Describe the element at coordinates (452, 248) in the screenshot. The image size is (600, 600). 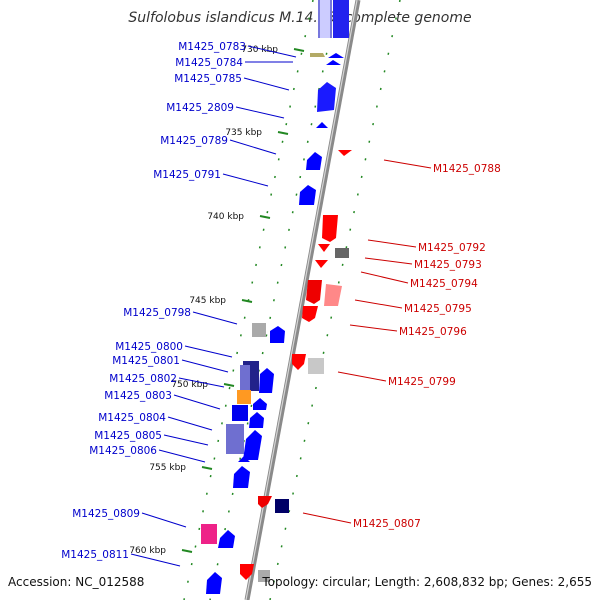
I see `gene-label-m1425-0792: M1425_0792` at that location.